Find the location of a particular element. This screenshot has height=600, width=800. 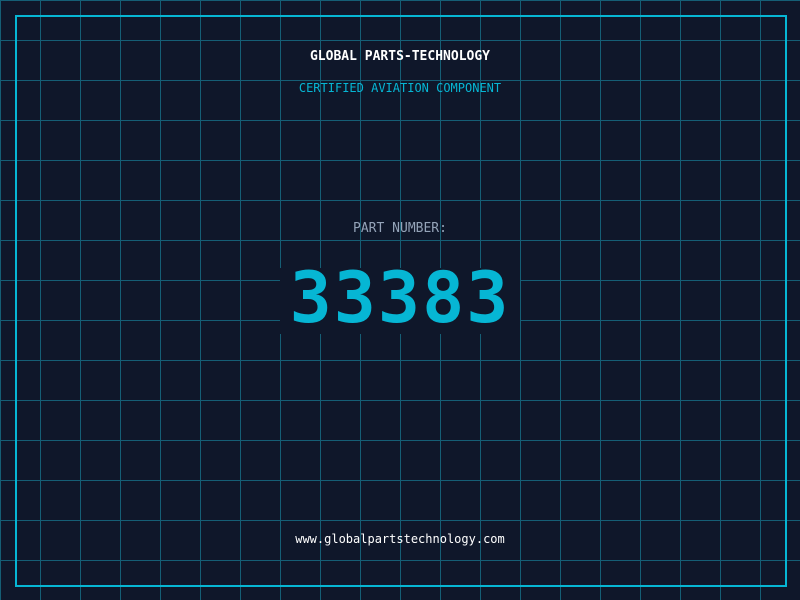

part-number-value: 33383 is located at coordinates (400, 298).